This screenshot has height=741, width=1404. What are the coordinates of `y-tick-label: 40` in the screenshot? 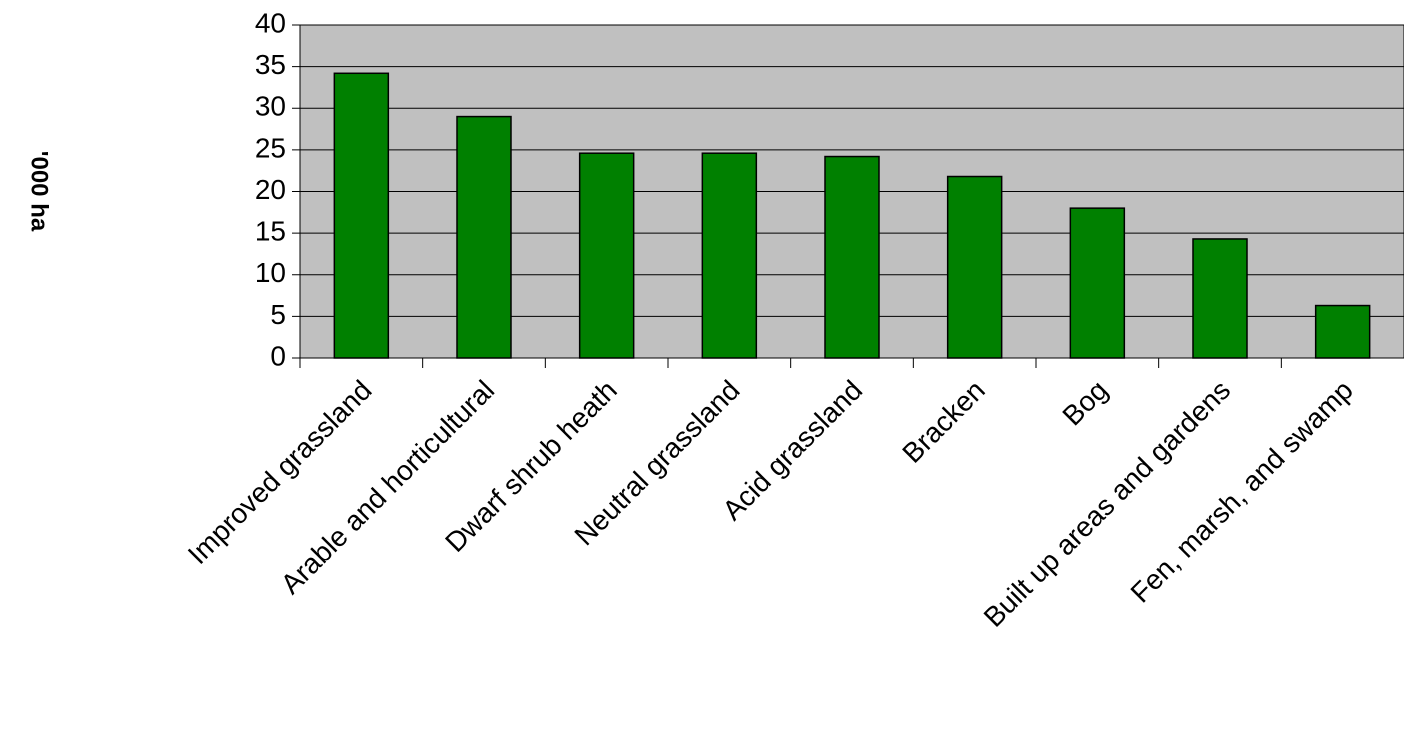 It's located at (270, 22).